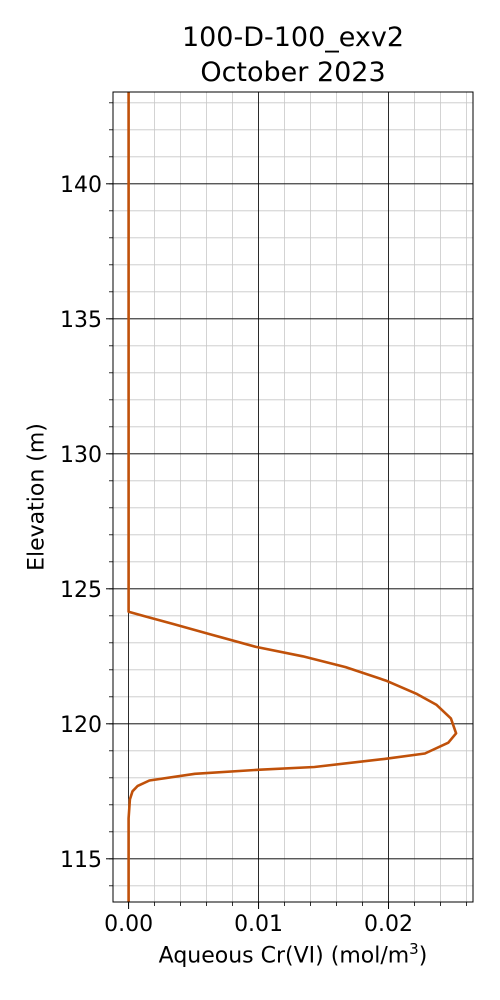 The image size is (500, 1000). Describe the element at coordinates (388, 924) in the screenshot. I see `x-tick-label: 0.02` at that location.